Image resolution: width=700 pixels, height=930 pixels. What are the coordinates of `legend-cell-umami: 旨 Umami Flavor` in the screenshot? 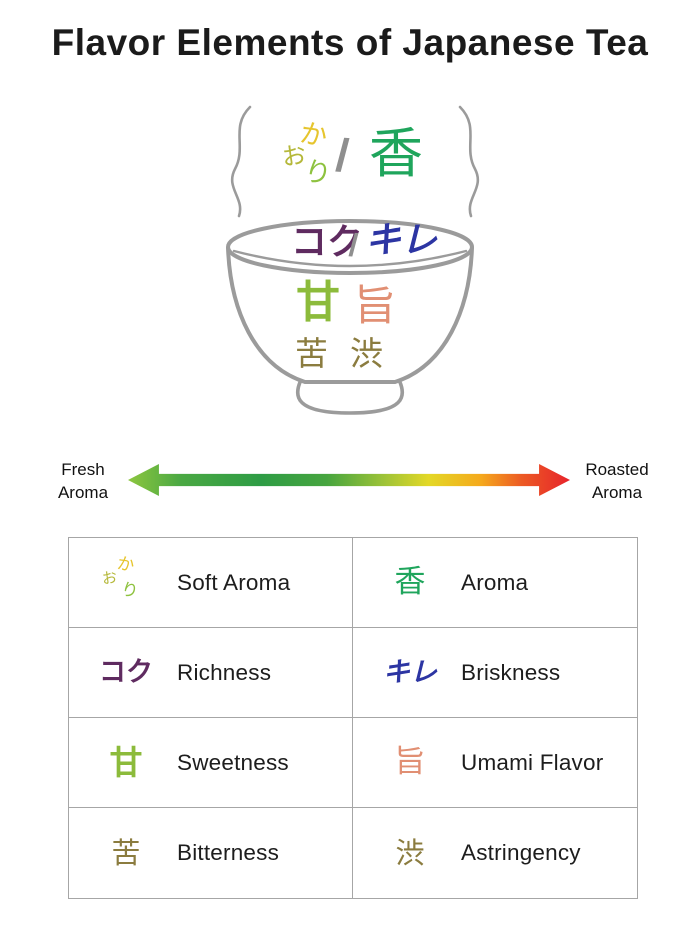 It's located at (495, 763).